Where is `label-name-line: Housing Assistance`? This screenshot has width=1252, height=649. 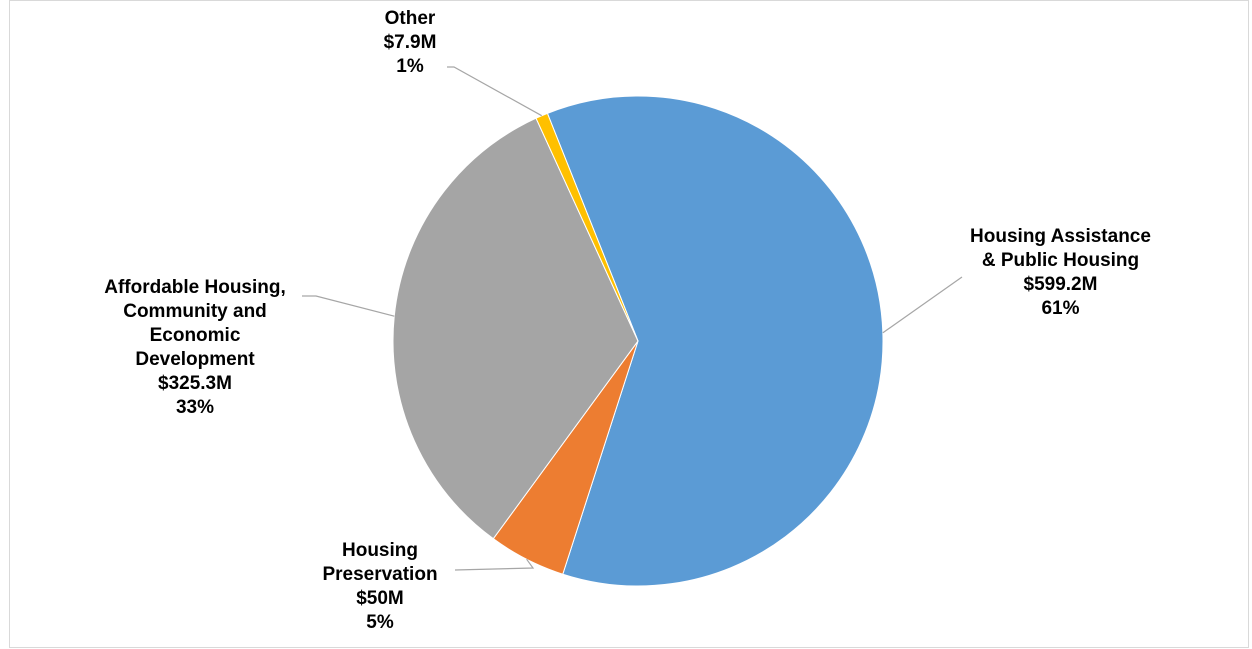
label-name-line: Housing Assistance is located at coordinates (1060, 236).